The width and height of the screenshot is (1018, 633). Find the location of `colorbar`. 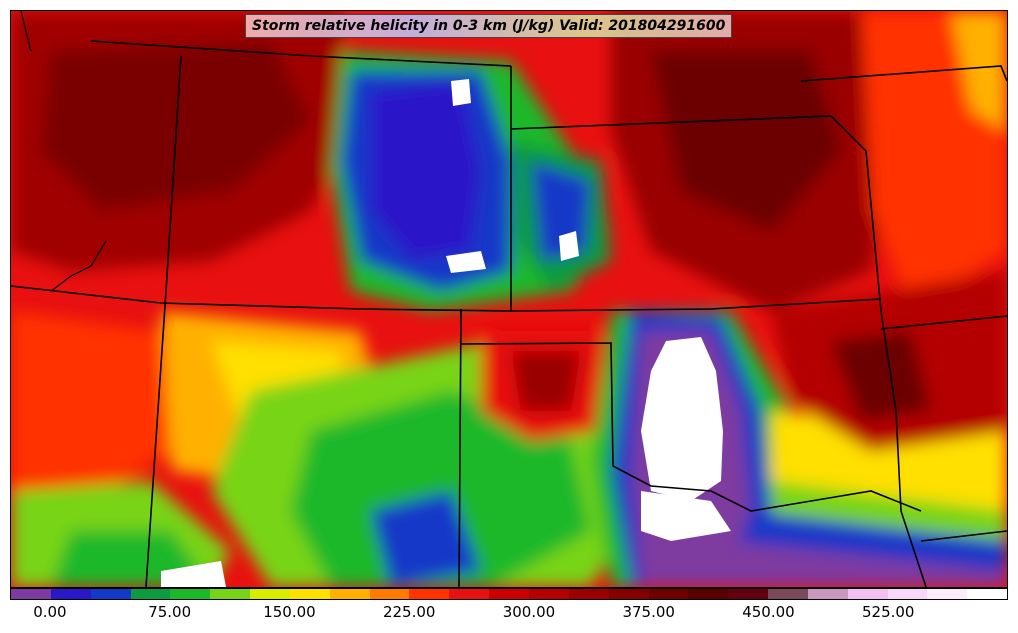

colorbar is located at coordinates (509, 594).